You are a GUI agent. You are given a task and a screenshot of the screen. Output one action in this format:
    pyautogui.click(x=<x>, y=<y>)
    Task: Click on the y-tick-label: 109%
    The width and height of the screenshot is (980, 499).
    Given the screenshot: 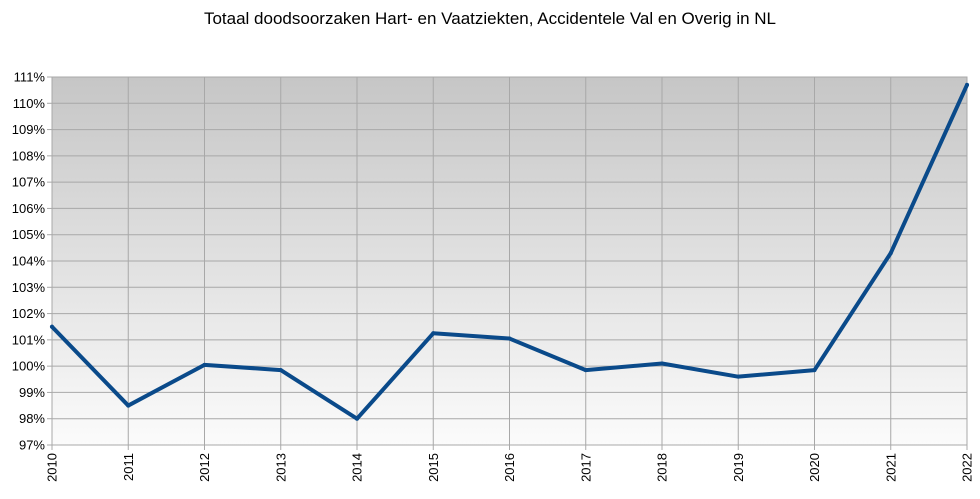 What is the action you would take?
    pyautogui.click(x=29, y=129)
    